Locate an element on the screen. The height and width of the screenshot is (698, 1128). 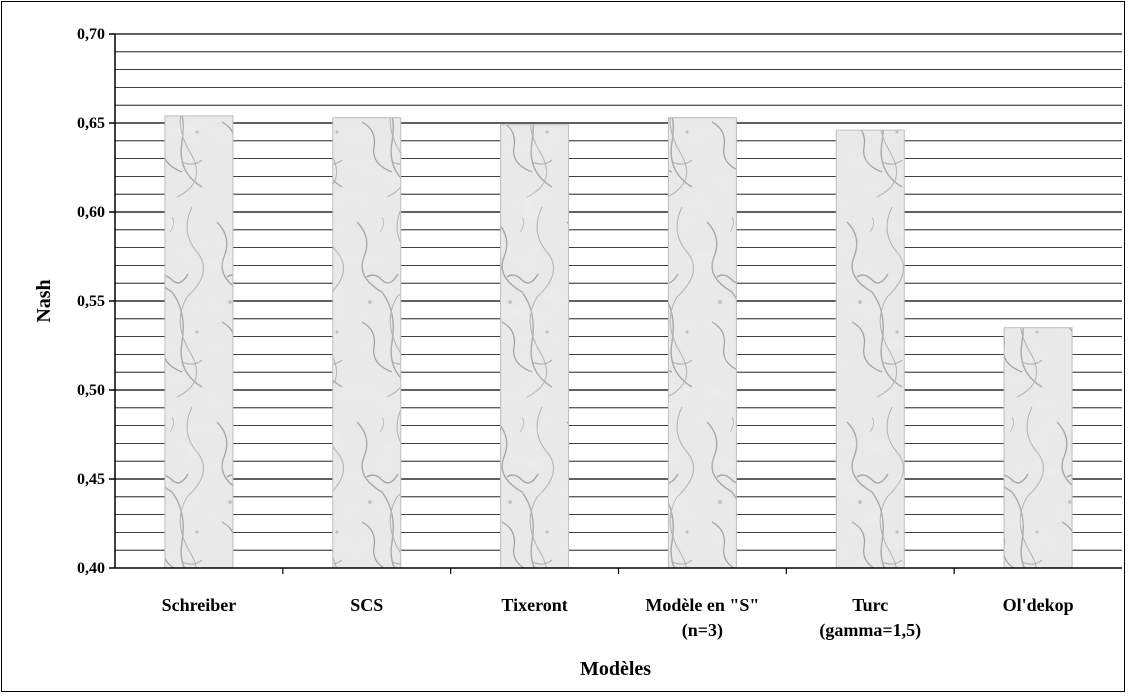
x-tick-label: Modèle en "S" (n=3) is located at coordinates (702, 618).